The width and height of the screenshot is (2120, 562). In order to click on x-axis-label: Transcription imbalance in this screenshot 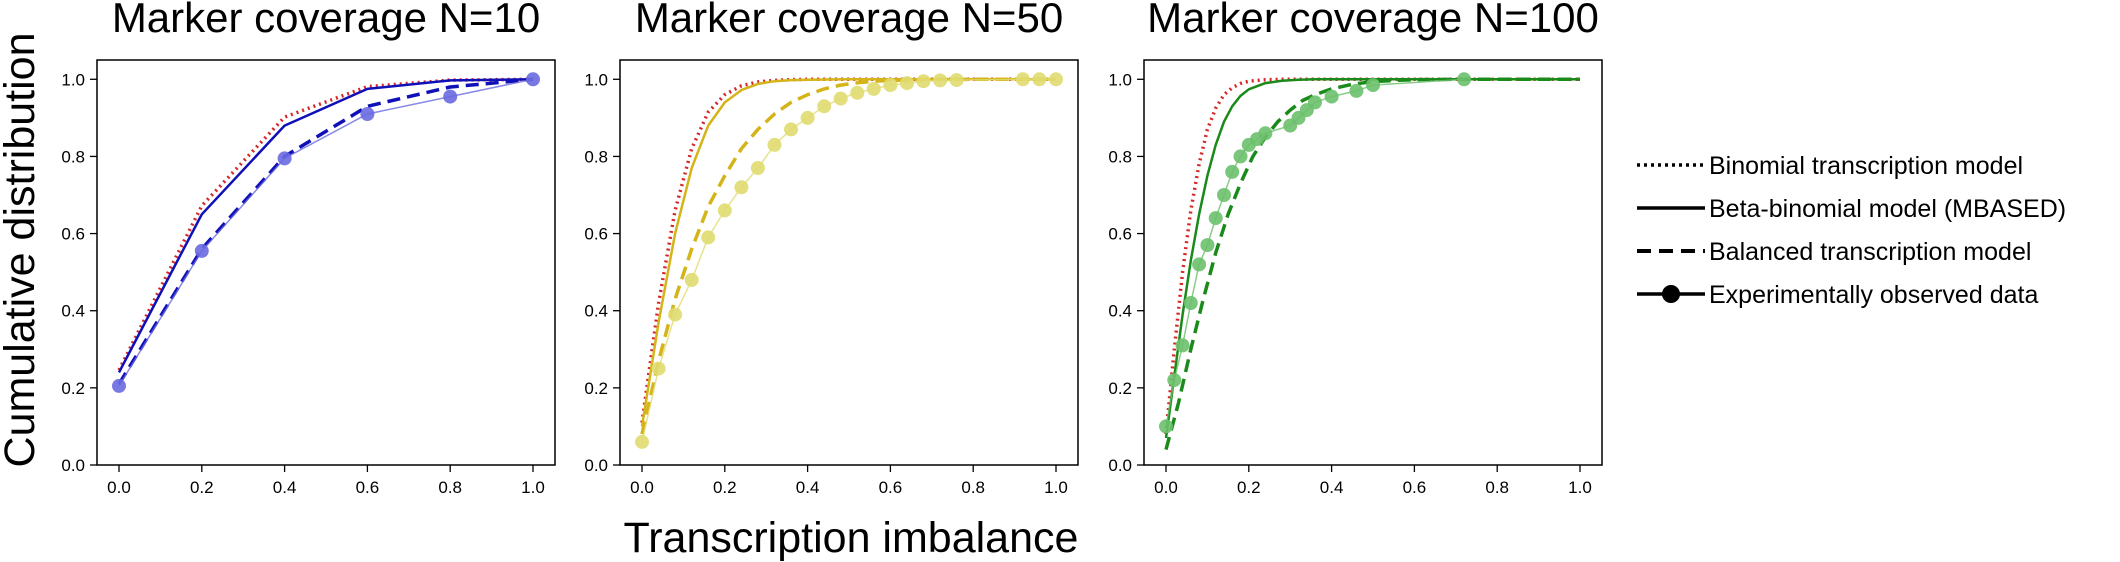, I will do `click(851, 538)`.